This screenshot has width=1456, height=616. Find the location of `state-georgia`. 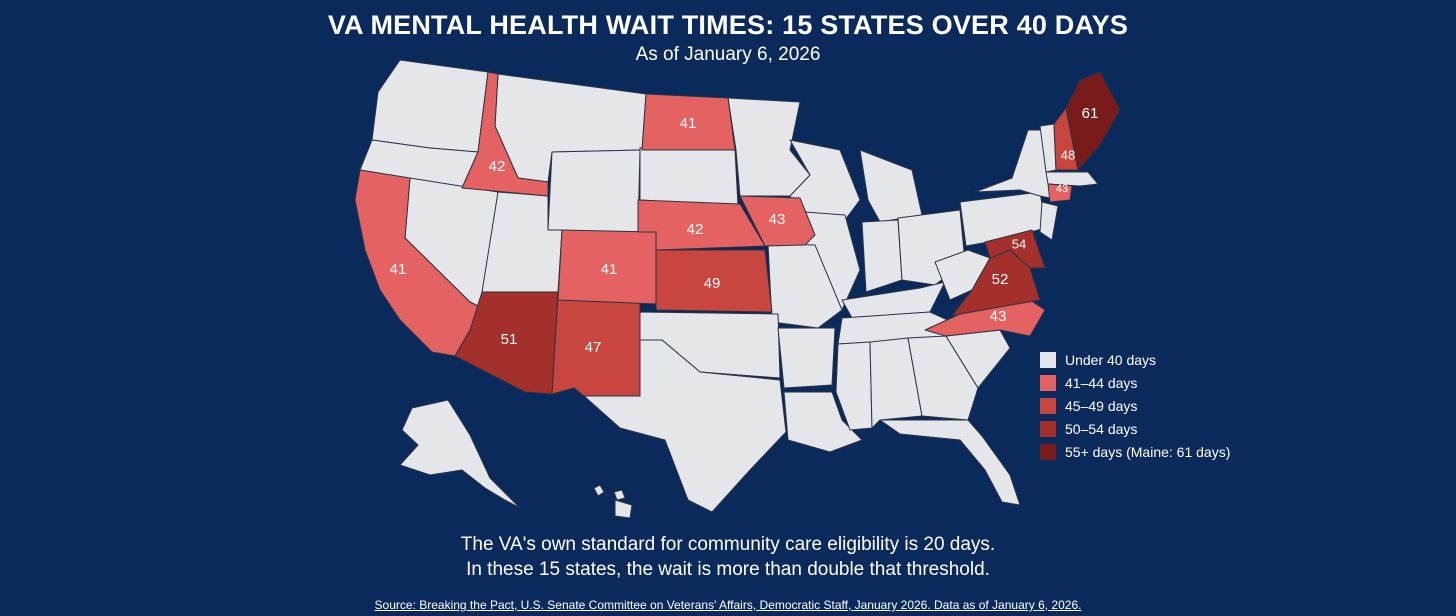

state-georgia is located at coordinates (943, 378).